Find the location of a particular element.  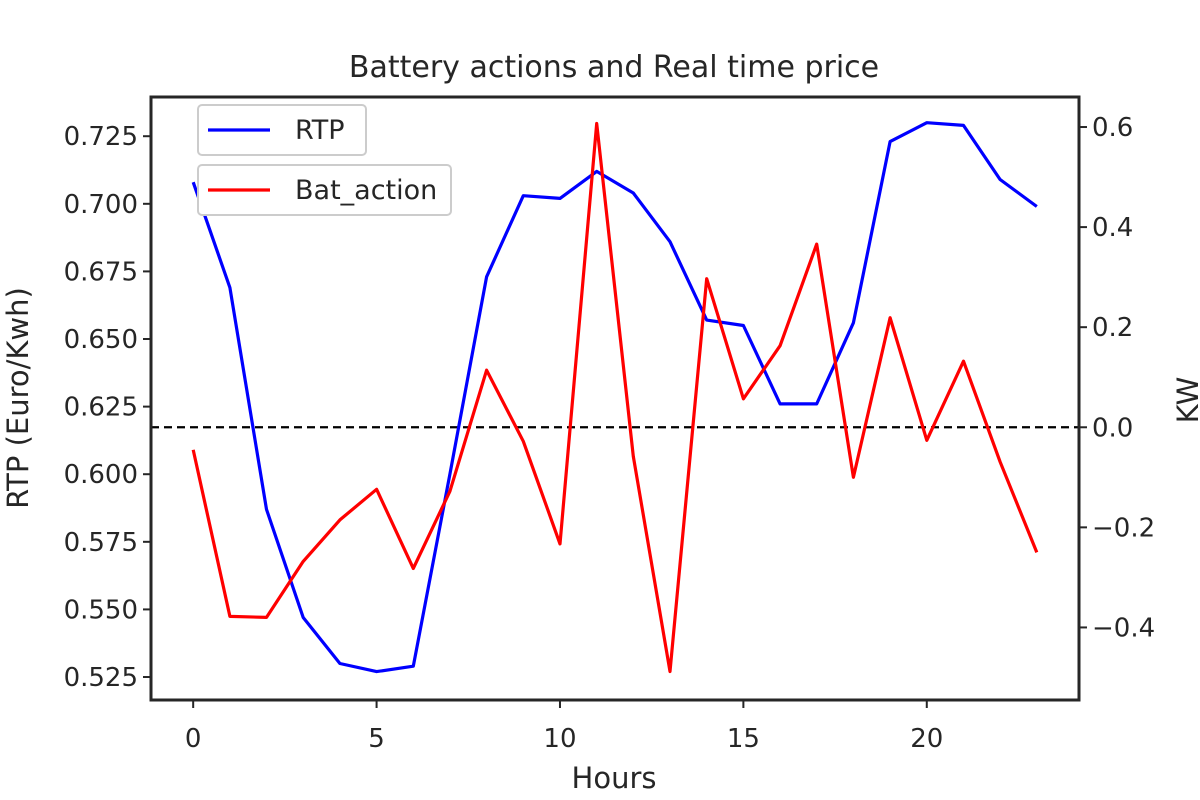

left-y-tick-label: 0.625 is located at coordinates (101, 408).